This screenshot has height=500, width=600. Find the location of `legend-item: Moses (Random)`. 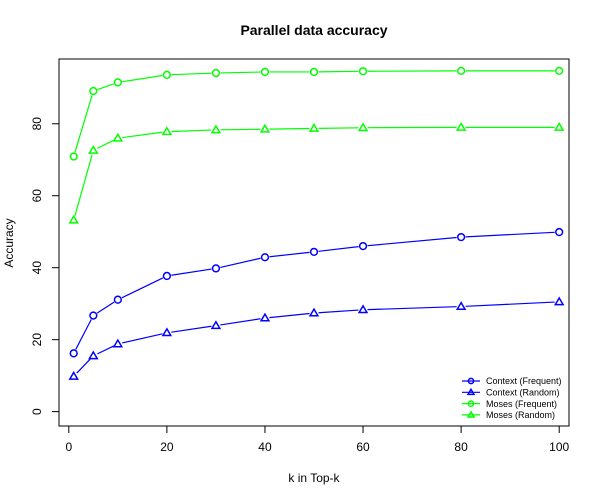

legend-item: Moses (Random) is located at coordinates (508, 415).